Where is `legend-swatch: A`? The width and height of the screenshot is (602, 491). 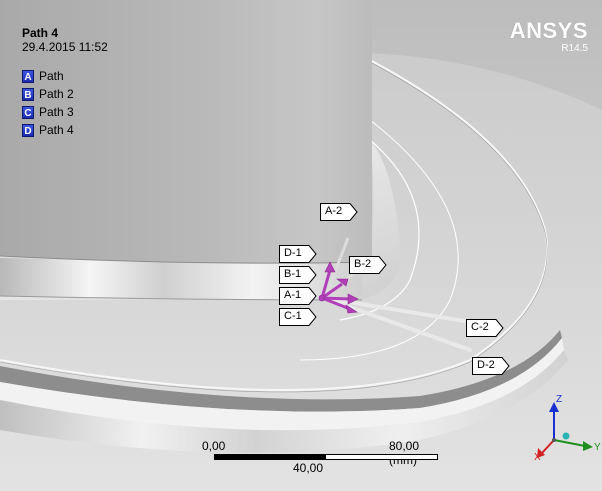
legend-swatch: A is located at coordinates (28, 76).